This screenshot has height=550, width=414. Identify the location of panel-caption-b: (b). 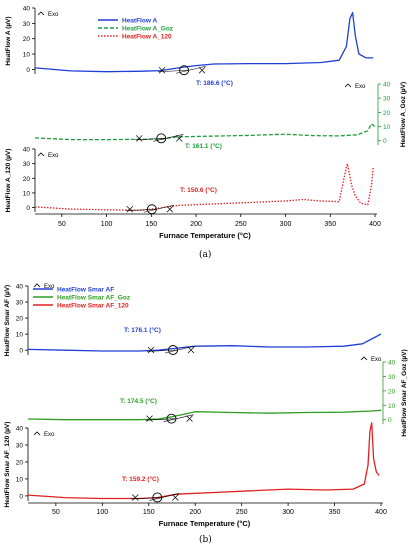
(205, 540).